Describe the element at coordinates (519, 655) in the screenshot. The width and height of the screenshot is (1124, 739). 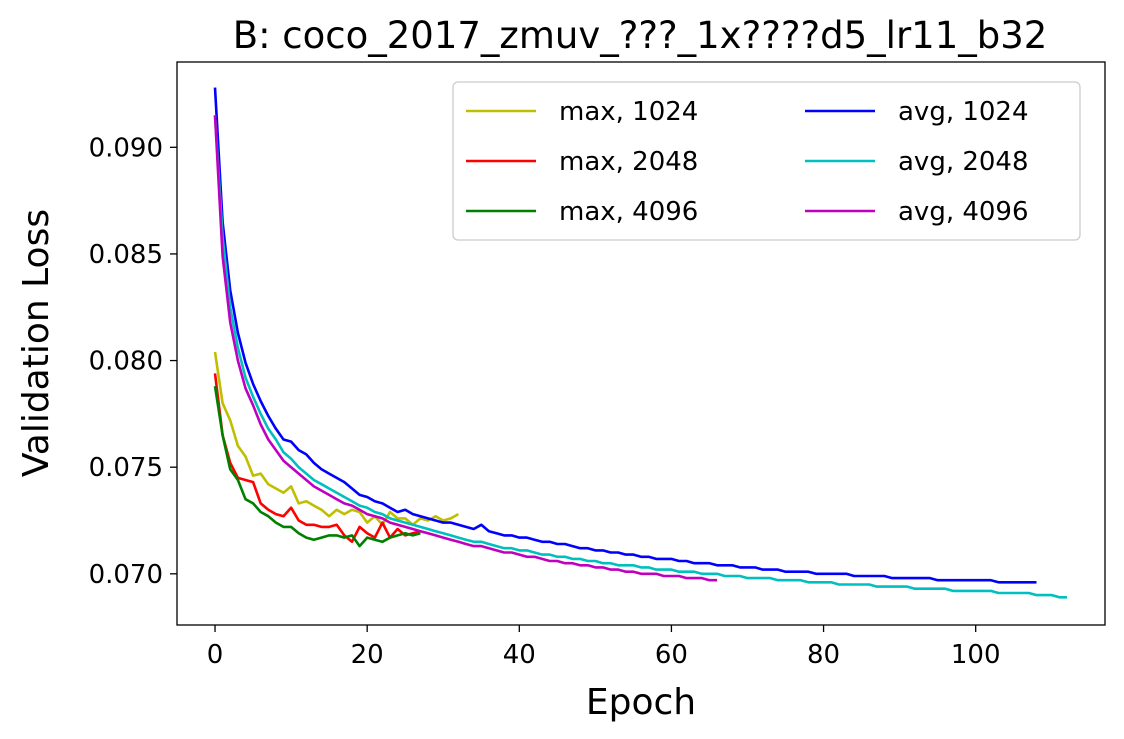
I see `x-tick-label: 40` at that location.